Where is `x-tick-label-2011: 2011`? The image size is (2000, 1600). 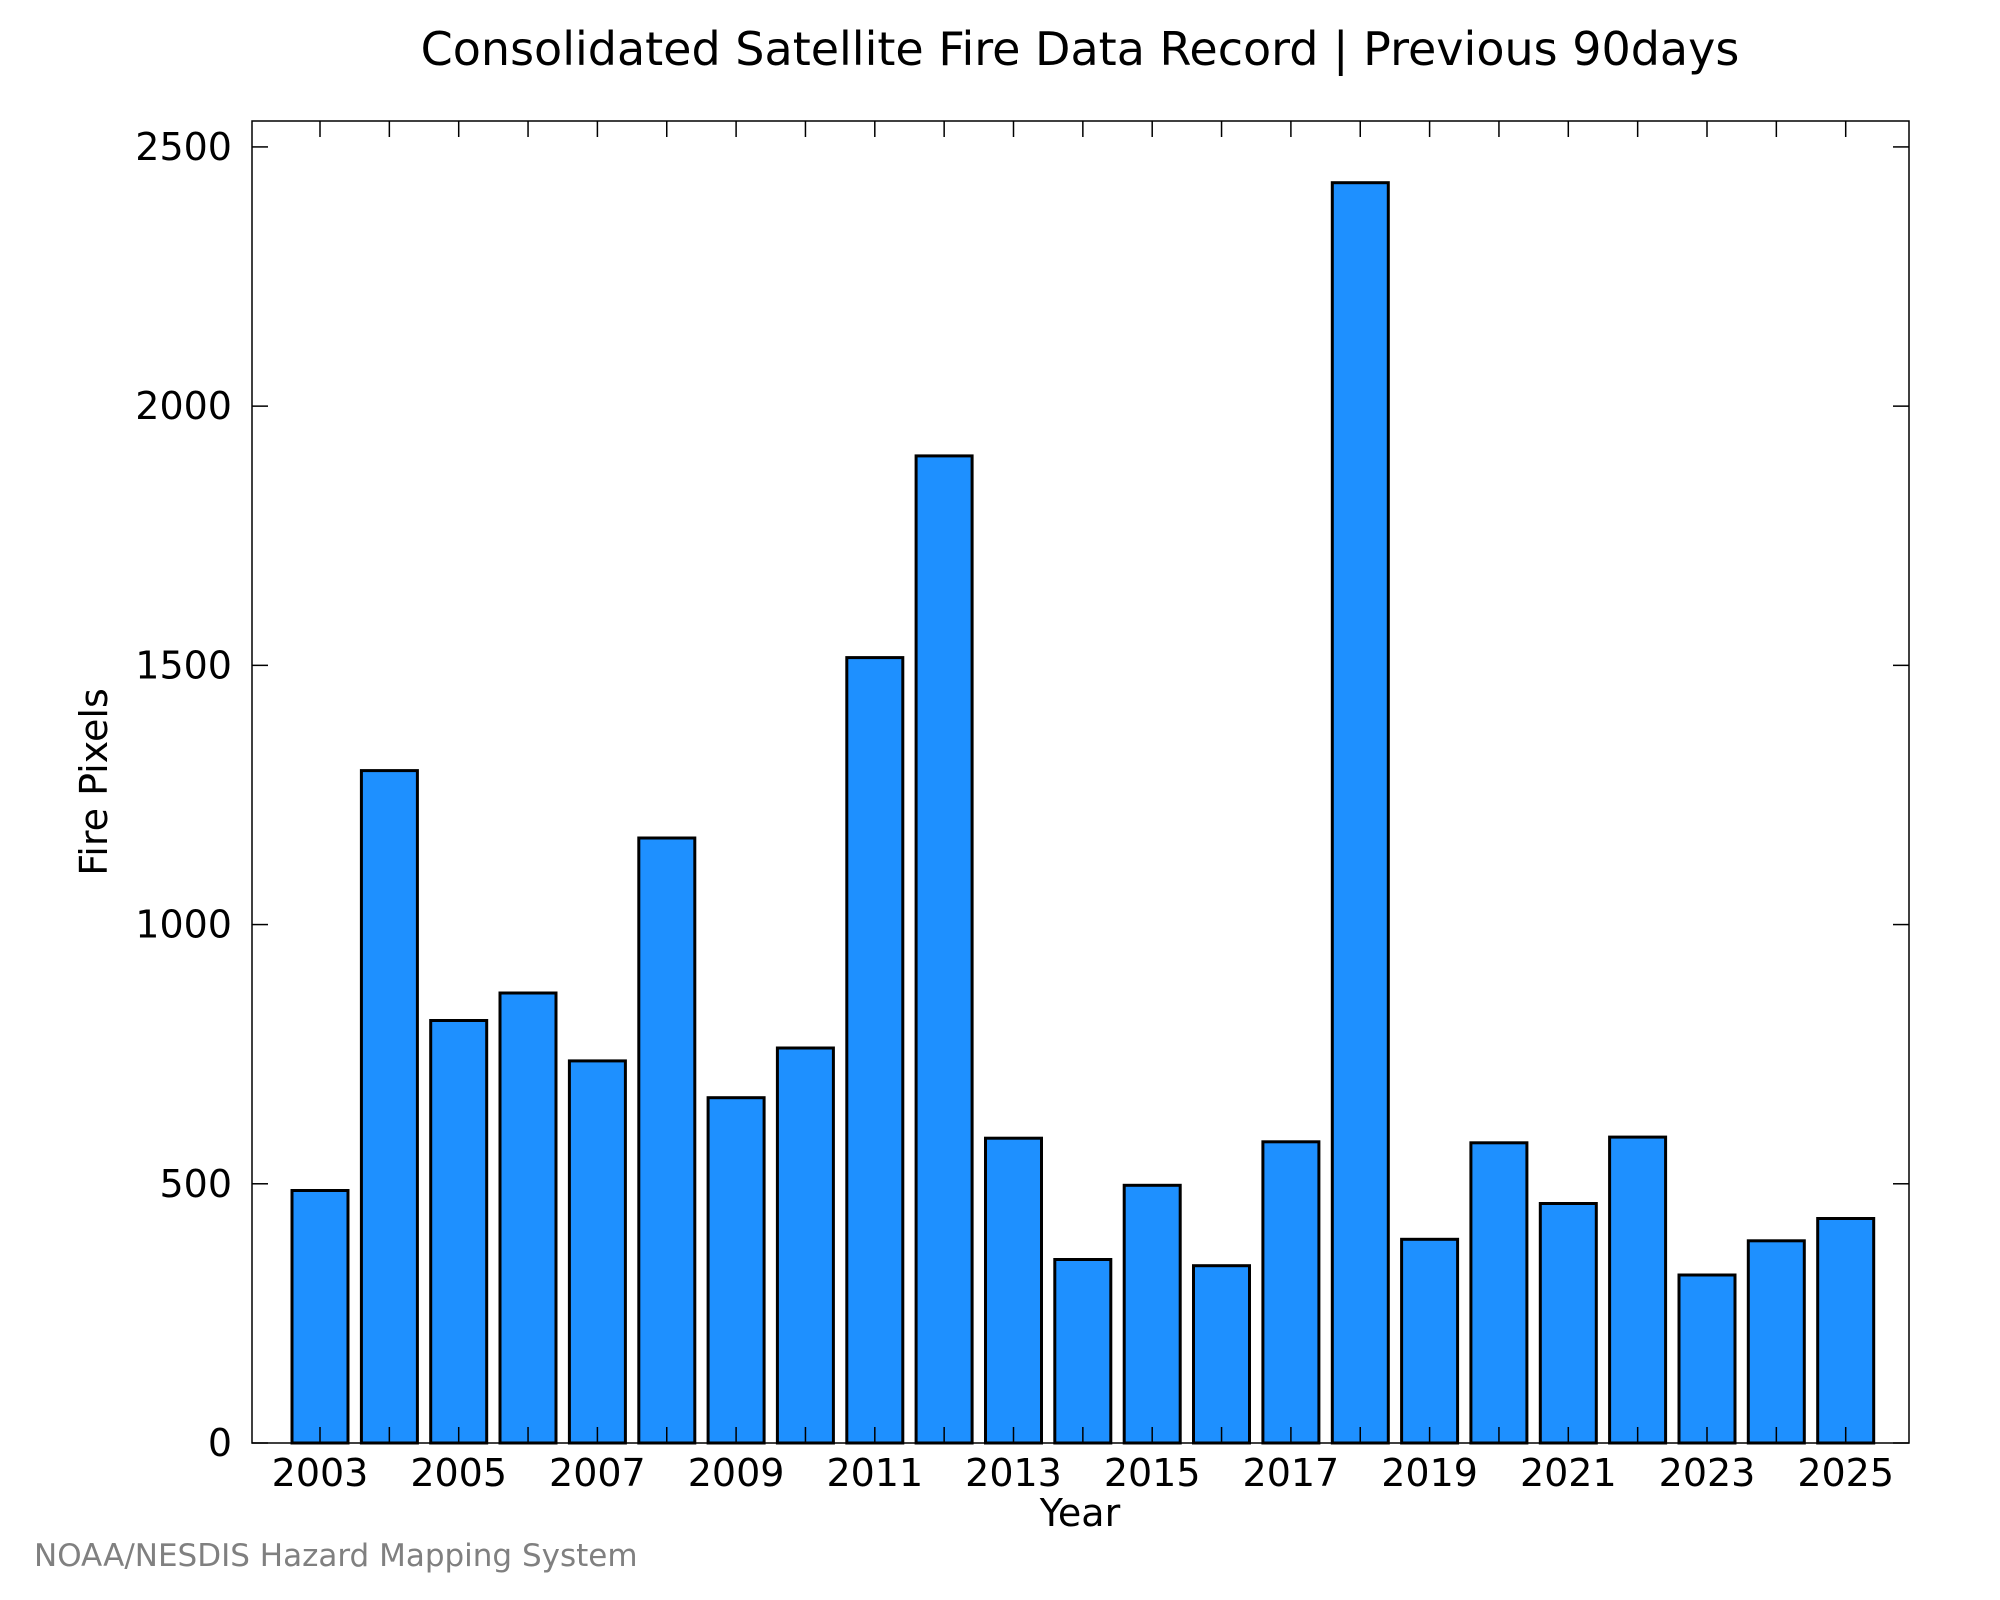 x-tick-label-2011: 2011 is located at coordinates (874, 1473).